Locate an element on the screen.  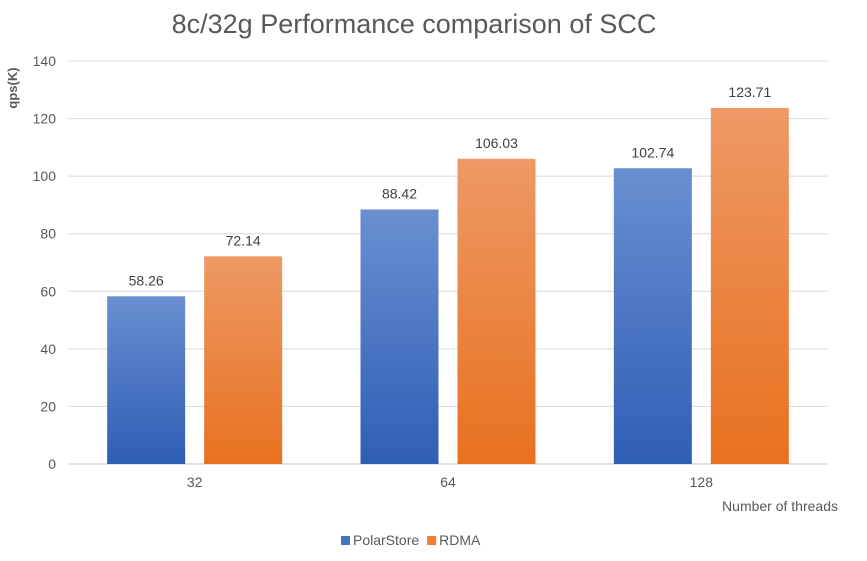
data-label: 123.71 is located at coordinates (749, 92).